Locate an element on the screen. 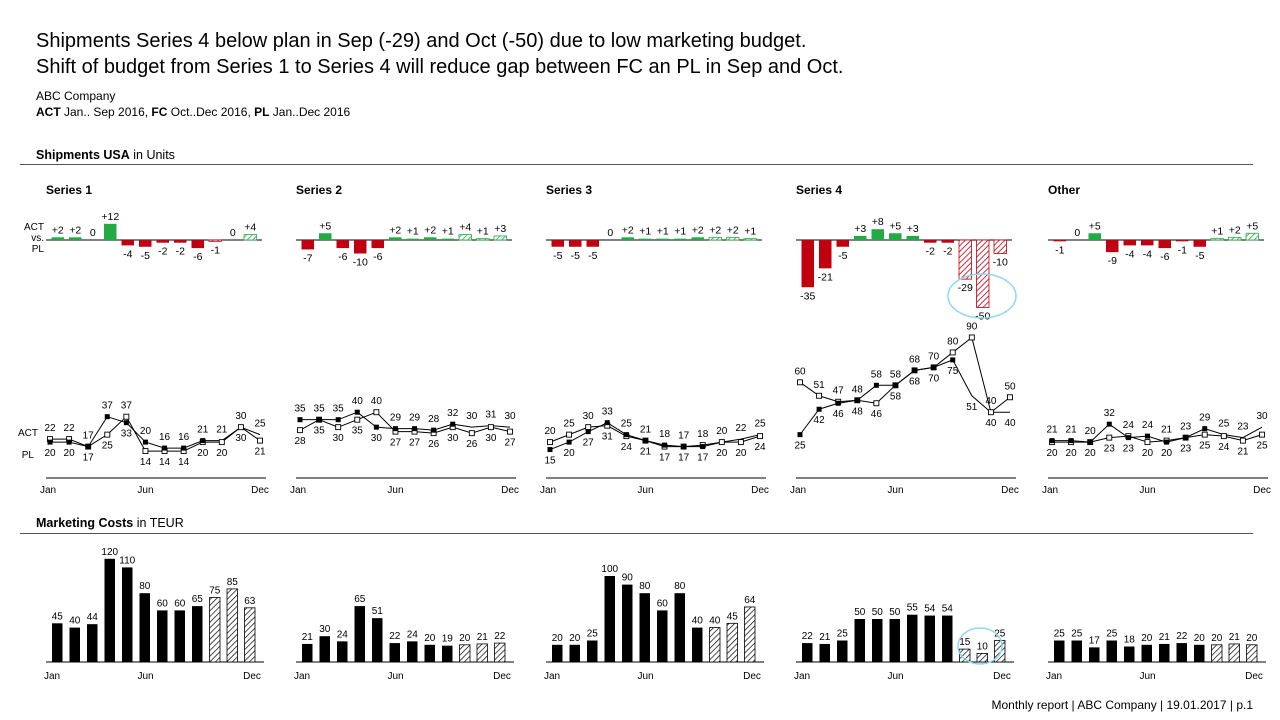 The height and width of the screenshot is (720, 1280). pl-value-label: 18 is located at coordinates (703, 434).